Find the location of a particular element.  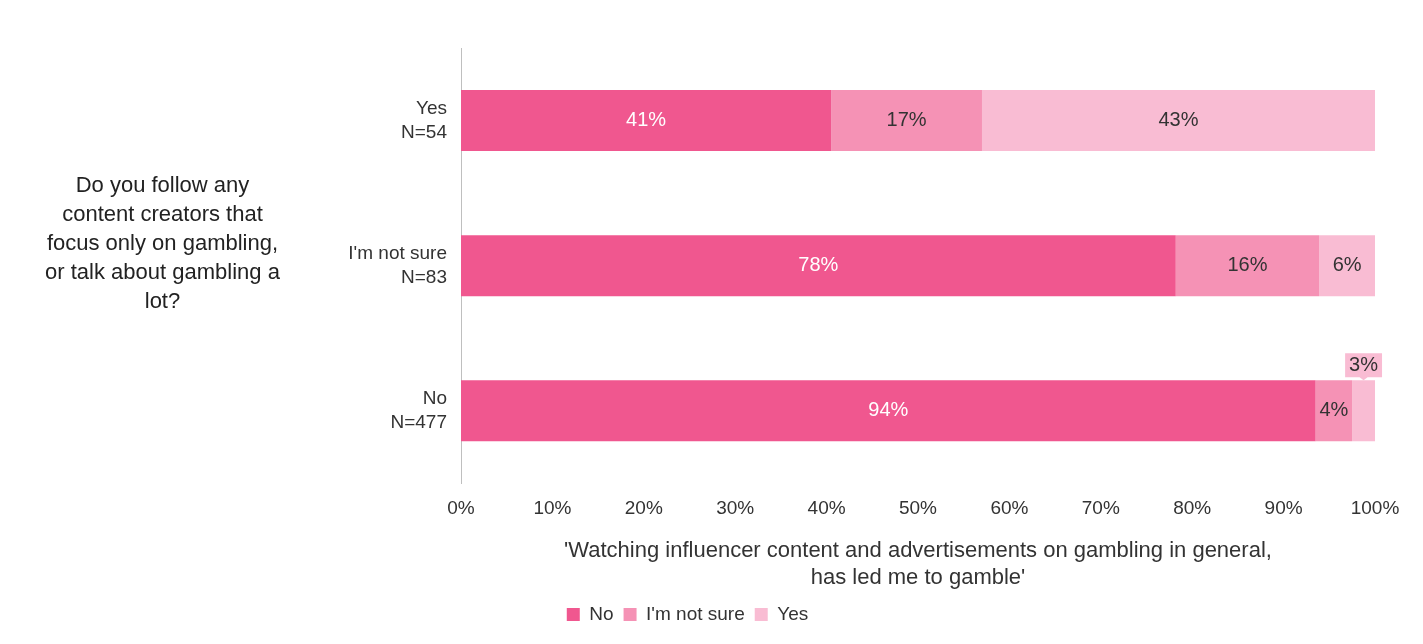

legend-label: I'm not sure is located at coordinates (695, 613).